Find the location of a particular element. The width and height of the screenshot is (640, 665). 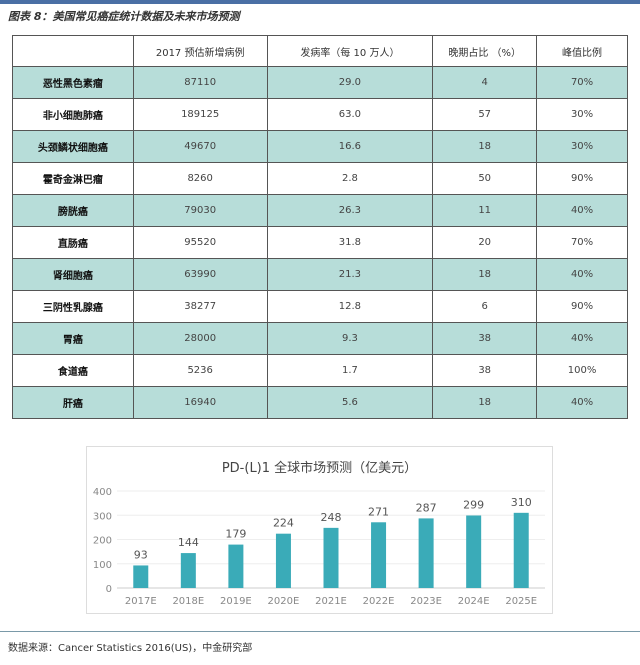

table-cell: 16.6 is located at coordinates (350, 146).